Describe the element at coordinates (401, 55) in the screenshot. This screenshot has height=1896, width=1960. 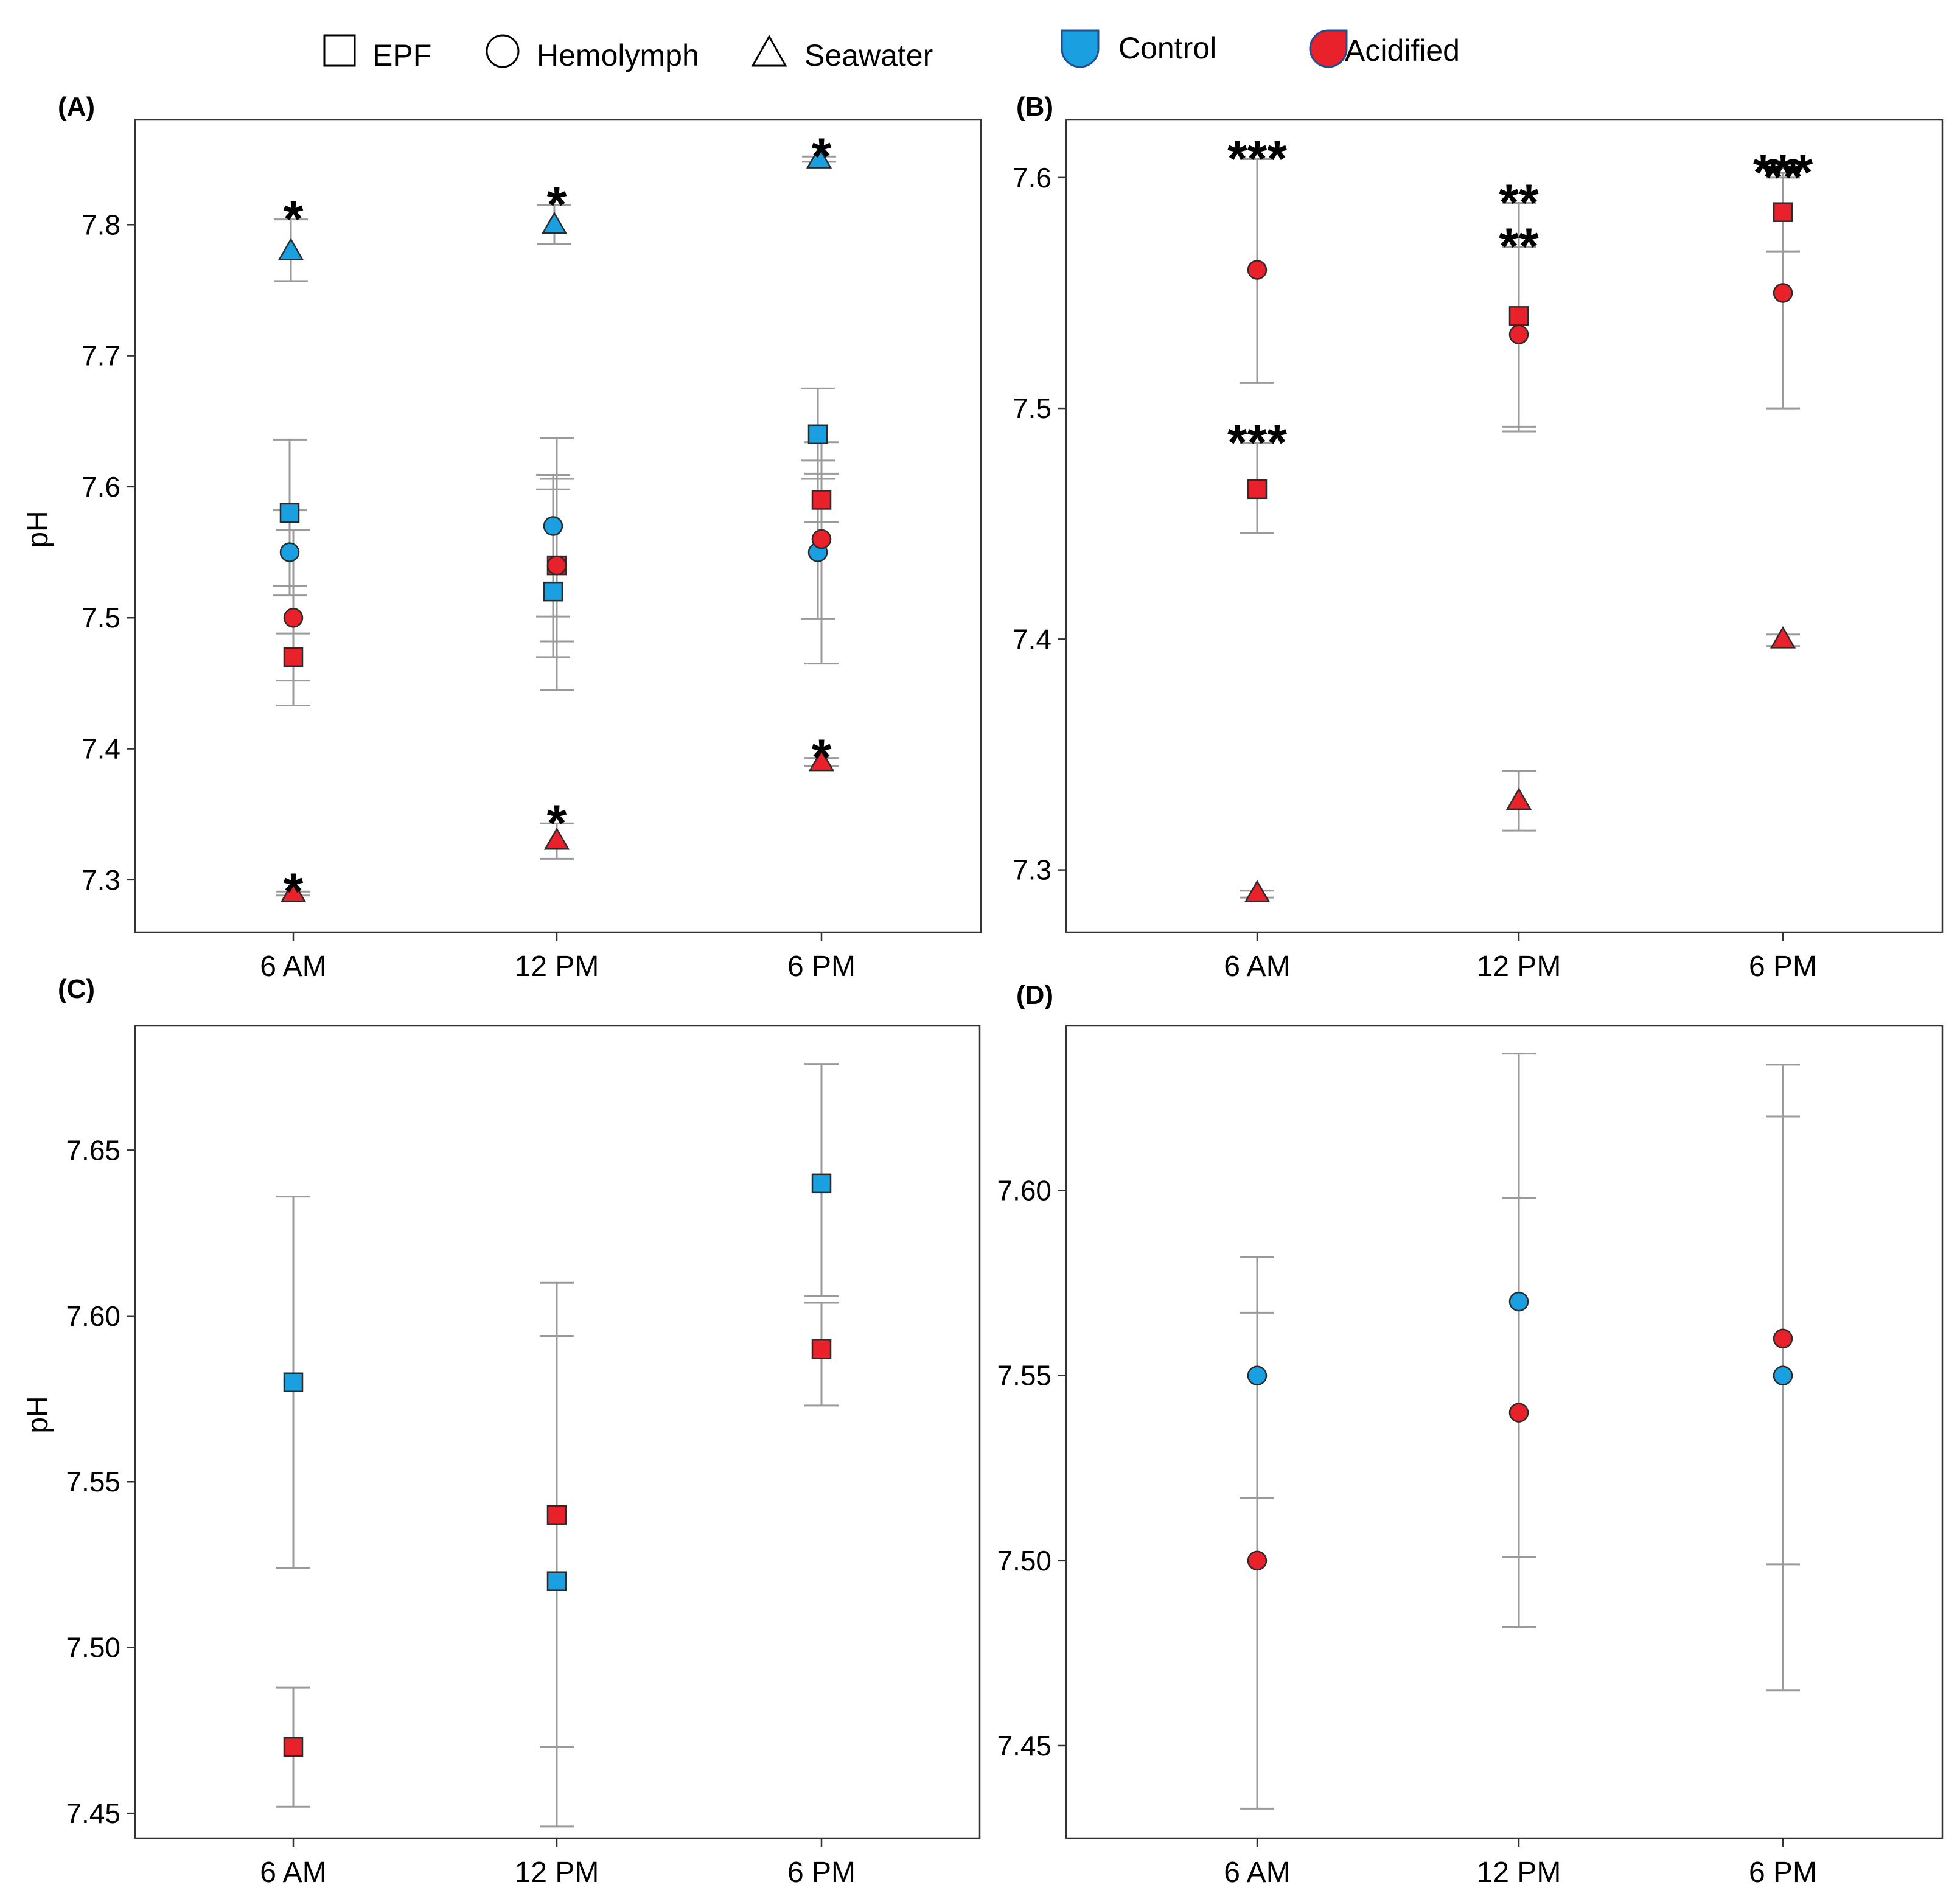
I see `legend-label-epf: EPF` at that location.